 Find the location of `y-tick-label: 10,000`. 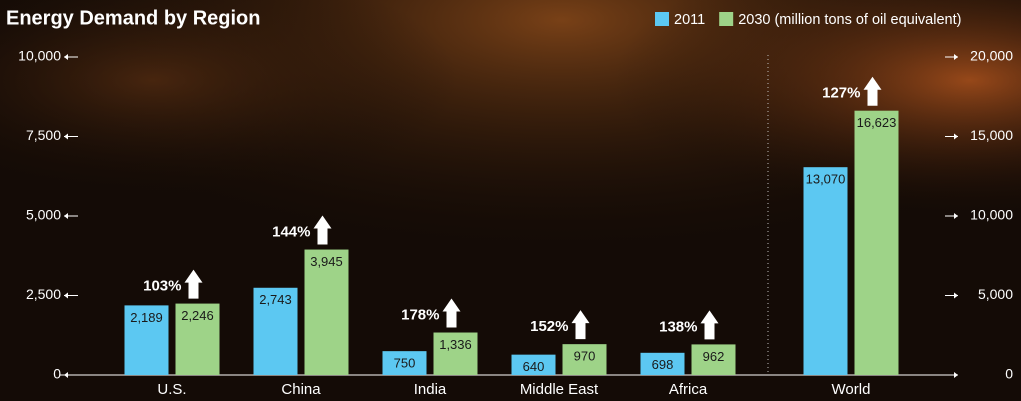

y-tick-label: 10,000 is located at coordinates (39, 56).